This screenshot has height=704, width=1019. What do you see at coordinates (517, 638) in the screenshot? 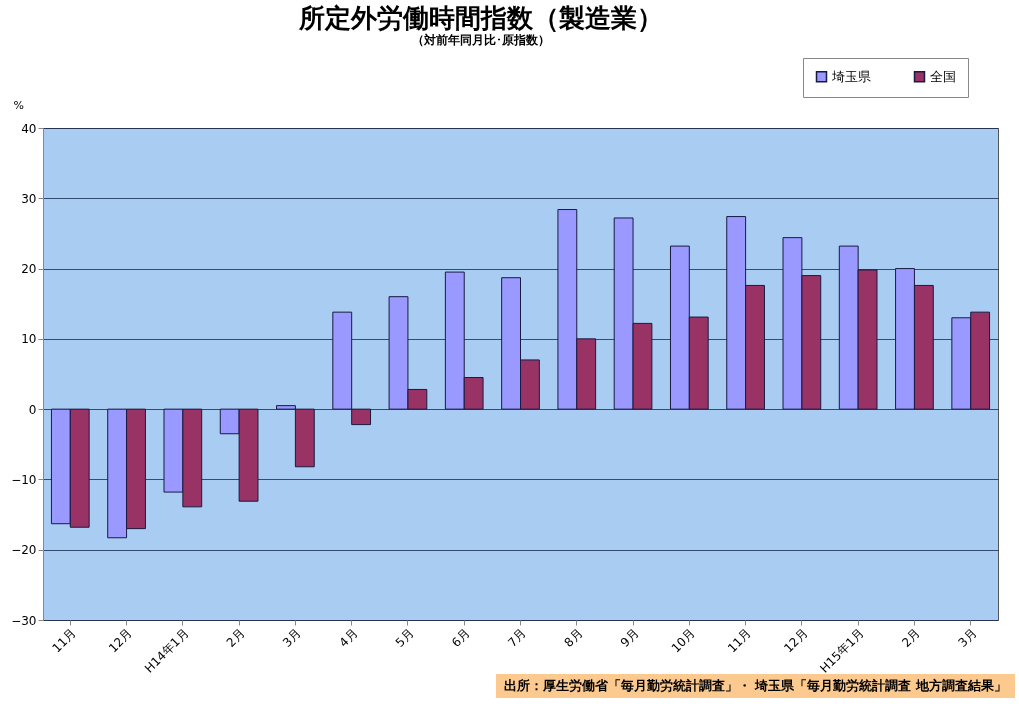
I see `x-tick-label: 7月` at bounding box center [517, 638].